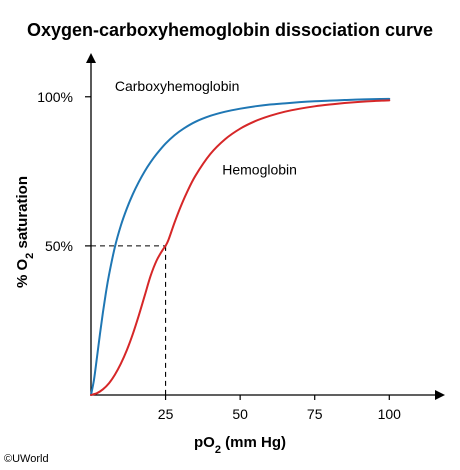 Image resolution: width=460 pixels, height=470 pixels. I want to click on x-axis-label-base: pO, so click(204, 442).